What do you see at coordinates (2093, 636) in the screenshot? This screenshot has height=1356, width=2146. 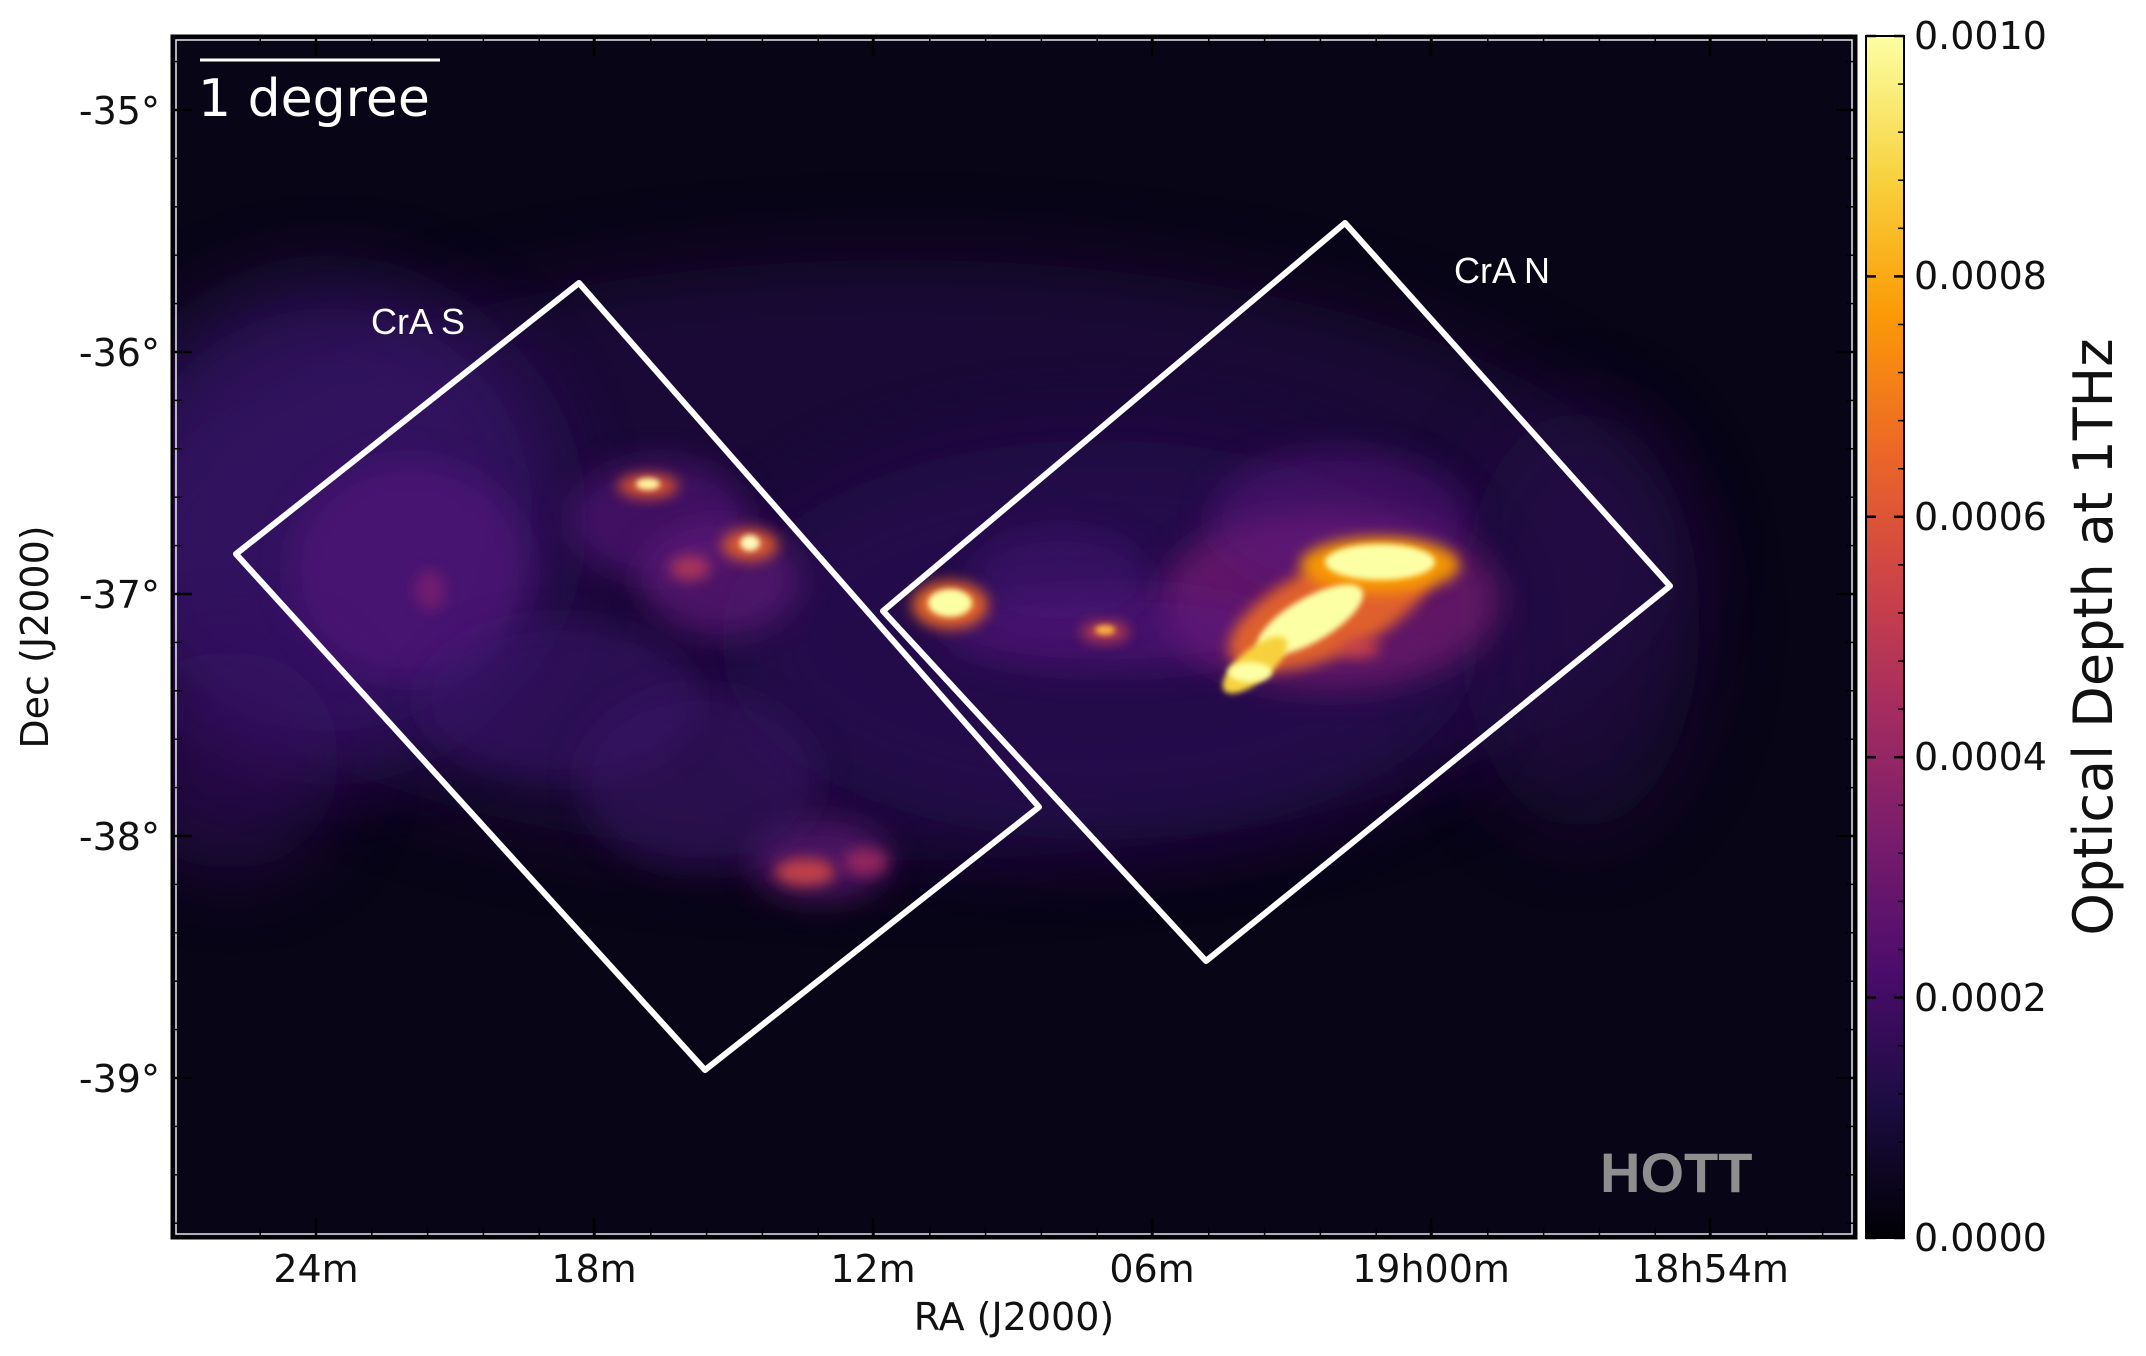 I see `colorbar-title: Optical Depth at 1THz` at bounding box center [2093, 636].